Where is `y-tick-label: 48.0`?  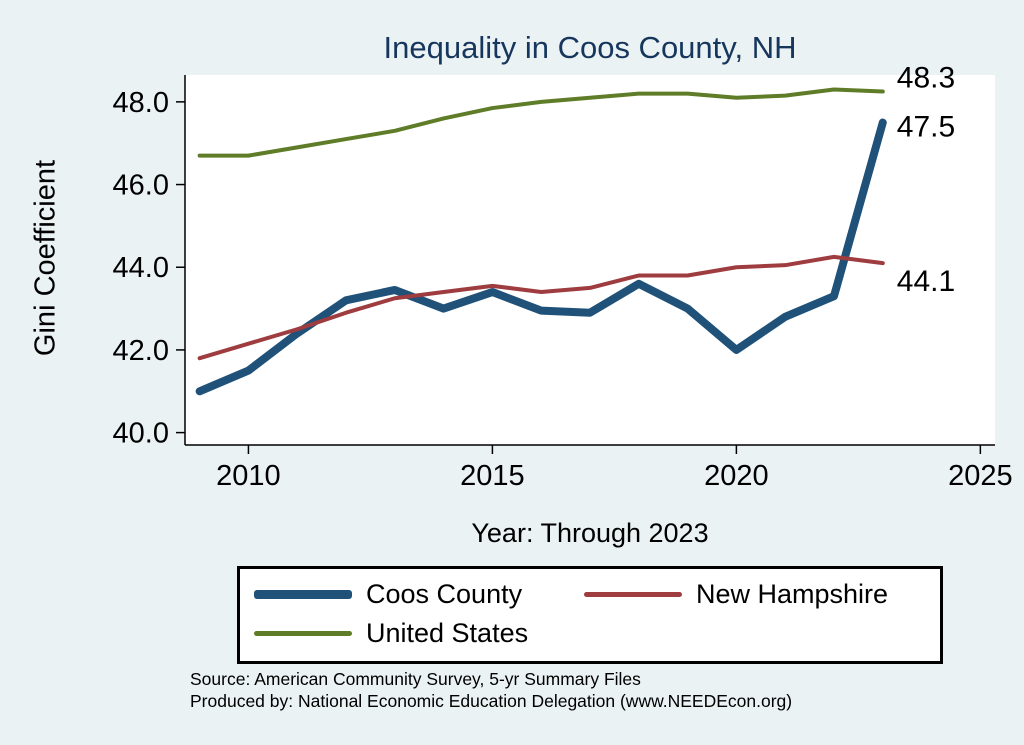 y-tick-label: 48.0 is located at coordinates (141, 103).